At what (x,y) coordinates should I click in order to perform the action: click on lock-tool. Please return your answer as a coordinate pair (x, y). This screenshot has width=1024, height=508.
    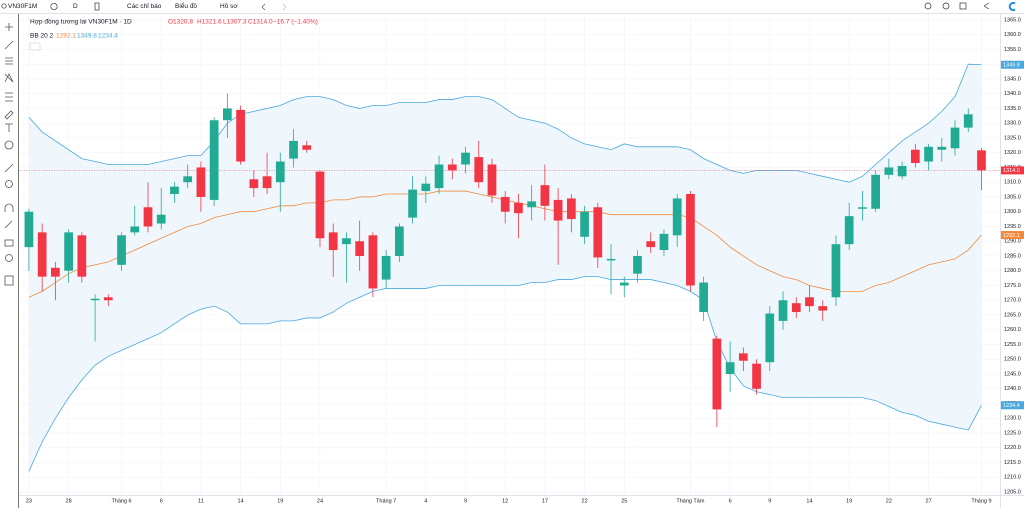
    Looking at the image, I should click on (9, 243).